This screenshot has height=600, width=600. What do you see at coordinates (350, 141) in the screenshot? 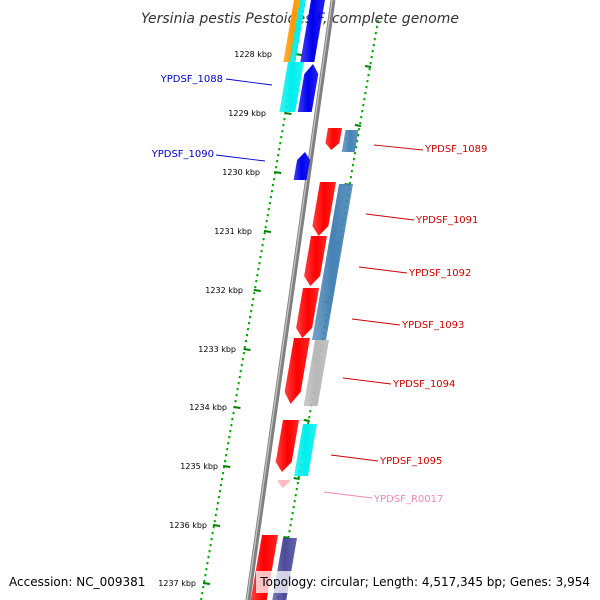
I see `gene-feature-steel-small` at bounding box center [350, 141].